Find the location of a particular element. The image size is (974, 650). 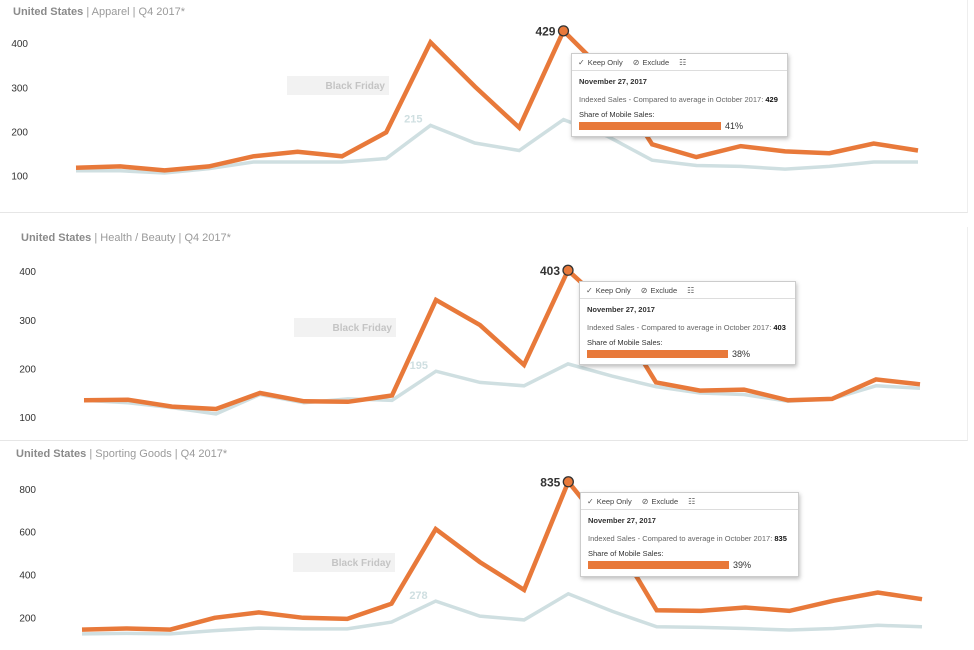

share-percent: 41% is located at coordinates (734, 126).